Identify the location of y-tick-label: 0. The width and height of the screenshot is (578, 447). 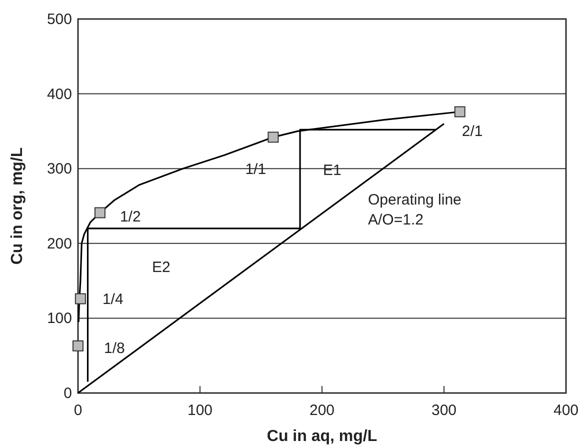
(68, 393).